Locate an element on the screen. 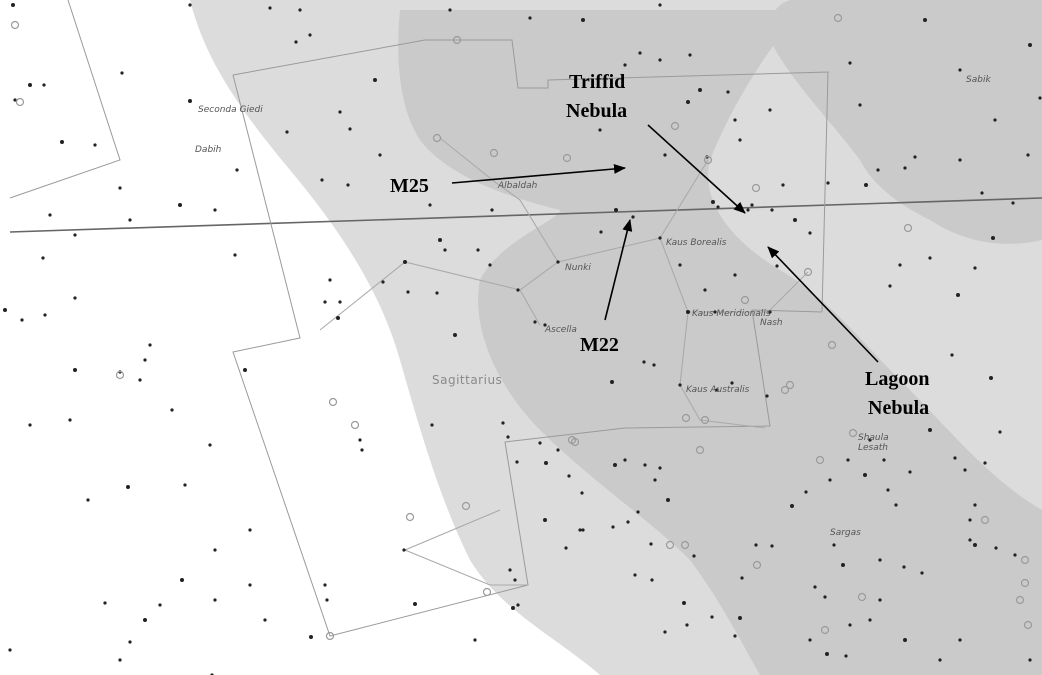 The image size is (1042, 675). star-label-kaus-meridionalis: Kaus Meridionalis is located at coordinates (731, 314).